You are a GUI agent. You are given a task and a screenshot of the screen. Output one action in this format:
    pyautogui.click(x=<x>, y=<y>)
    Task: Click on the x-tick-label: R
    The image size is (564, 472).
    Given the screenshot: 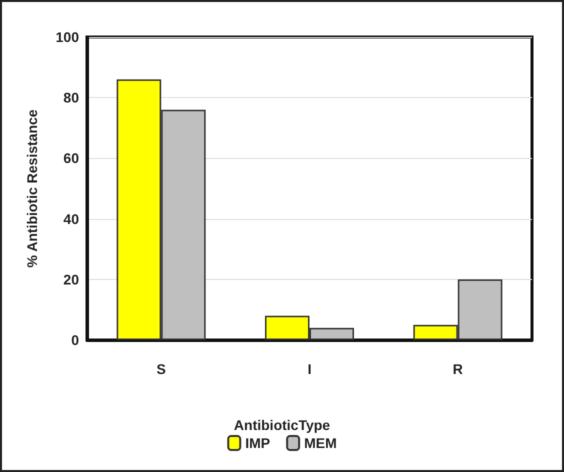 What is the action you would take?
    pyautogui.click(x=457, y=369)
    